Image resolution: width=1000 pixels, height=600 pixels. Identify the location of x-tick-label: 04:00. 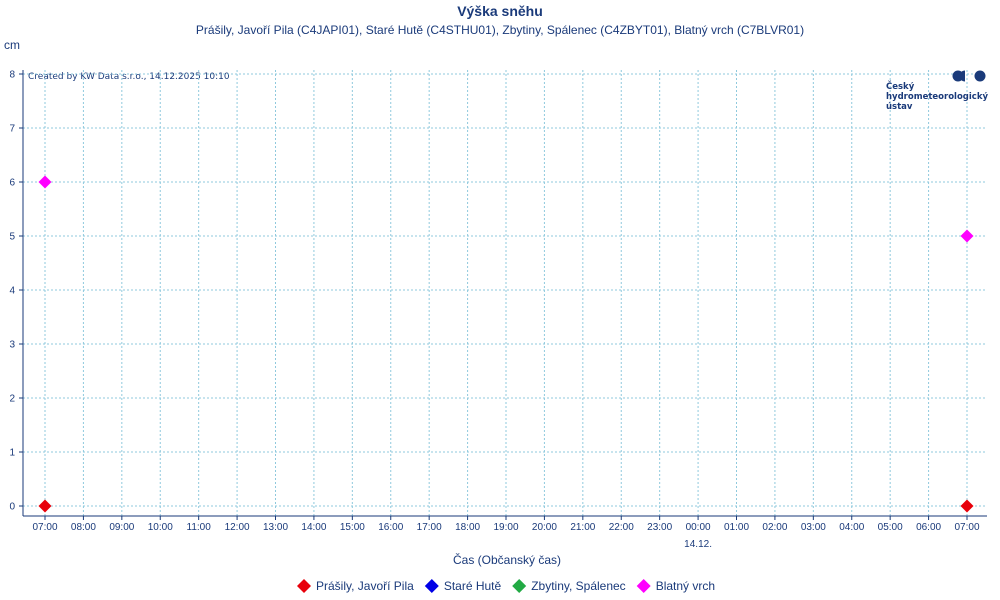
(851, 527).